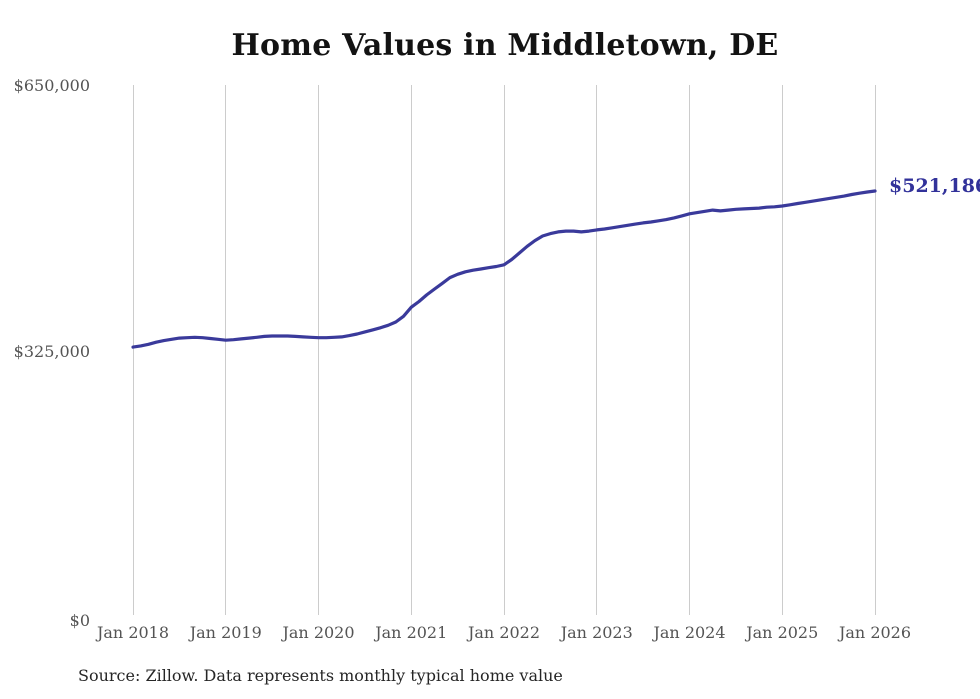 The width and height of the screenshot is (980, 699). Describe the element at coordinates (597, 350) in the screenshot. I see `gridline-jan-2023` at that location.